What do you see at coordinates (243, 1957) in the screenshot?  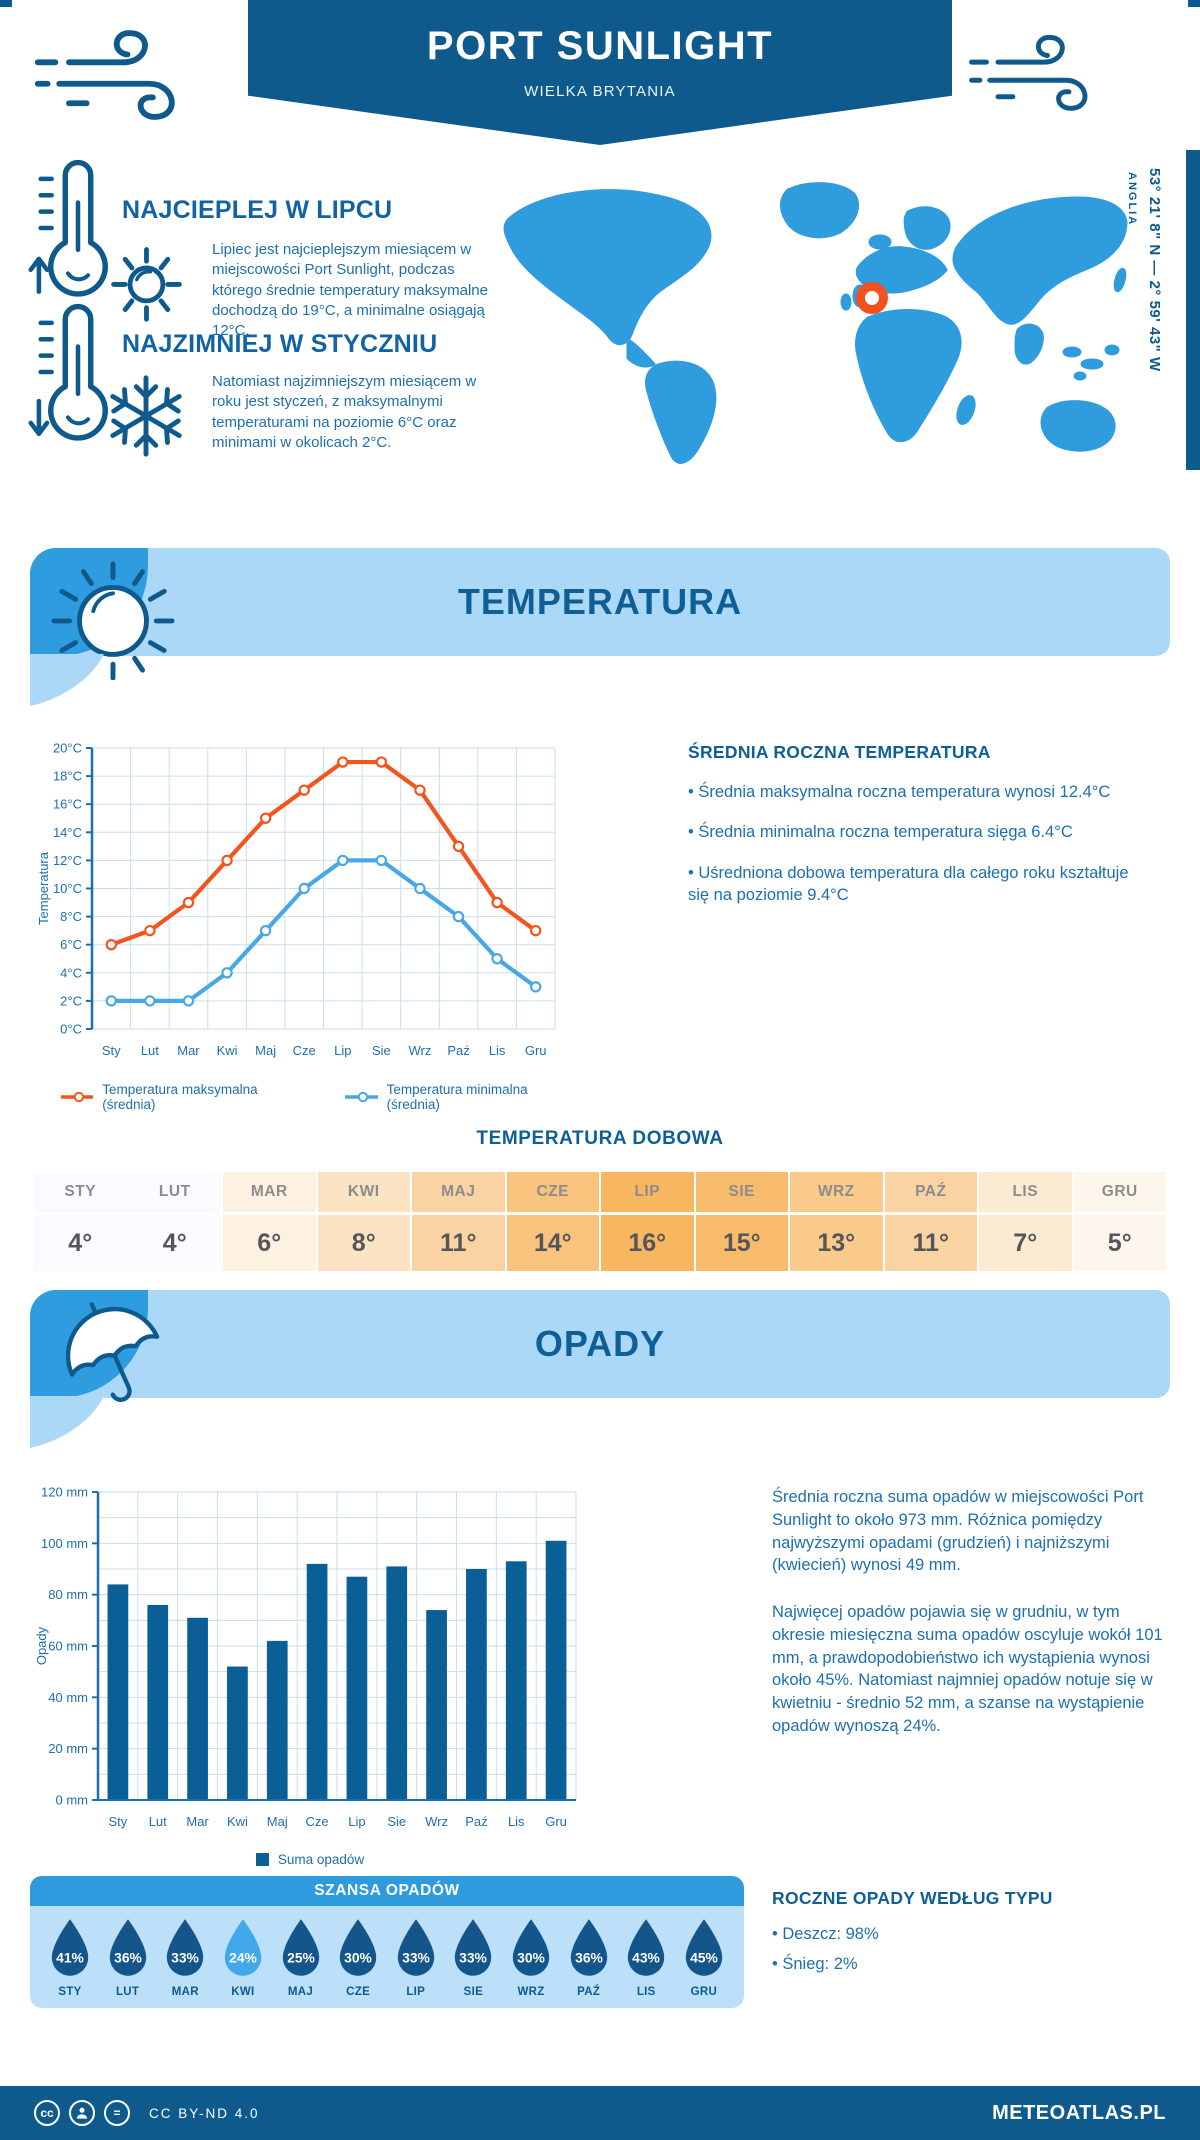 I see `svg-text: 24%` at bounding box center [243, 1957].